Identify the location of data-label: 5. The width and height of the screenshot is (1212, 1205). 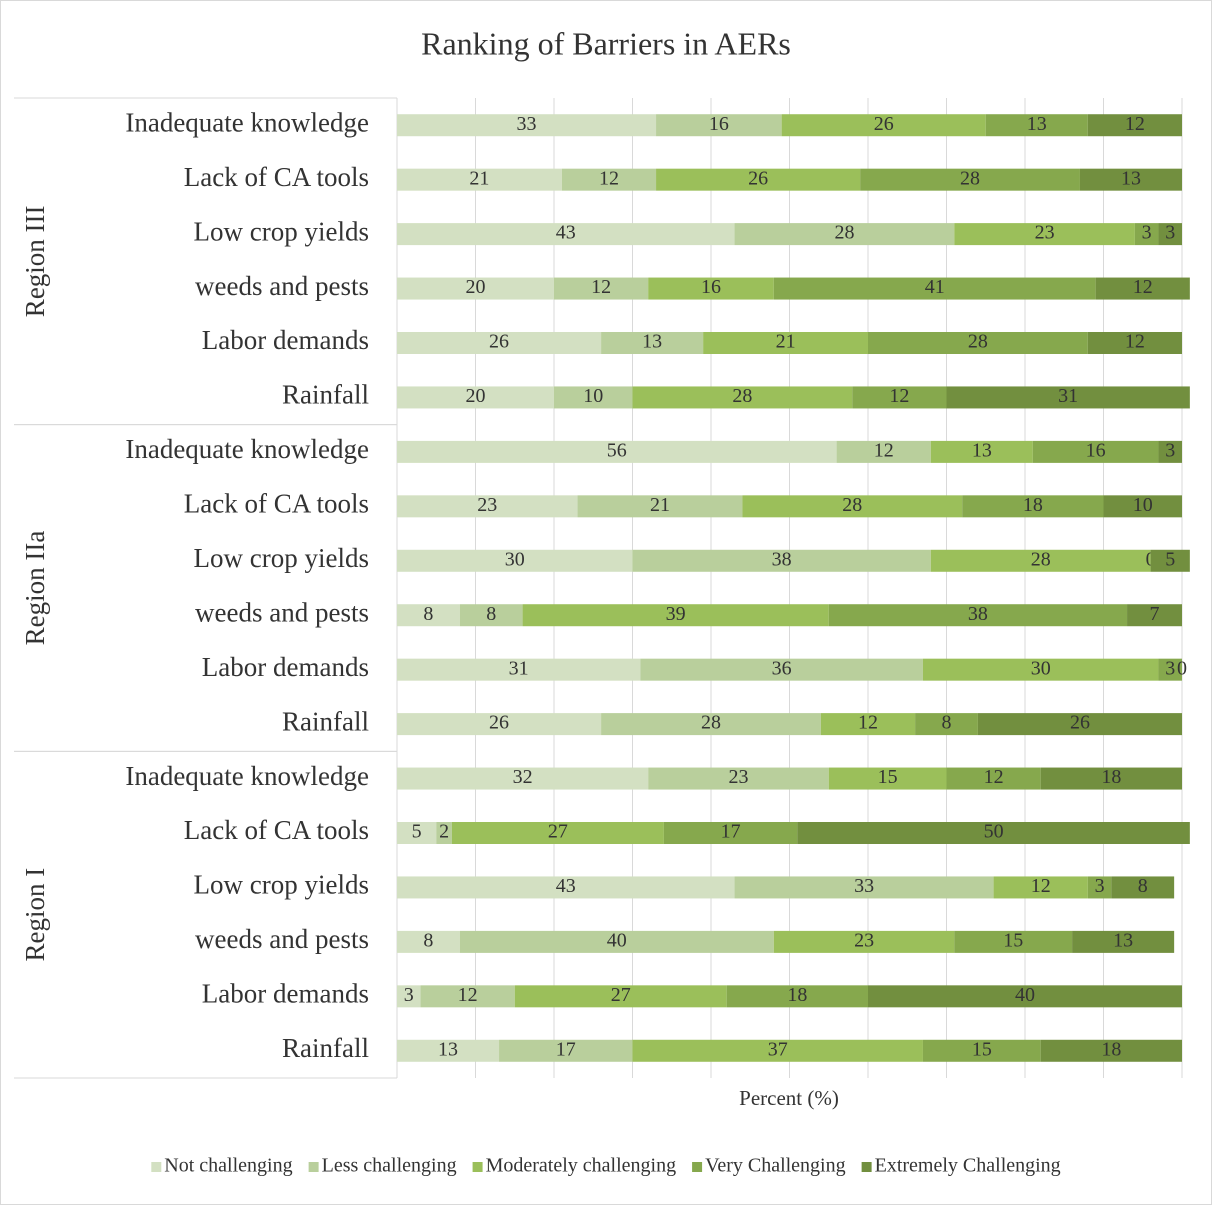
(1170, 559).